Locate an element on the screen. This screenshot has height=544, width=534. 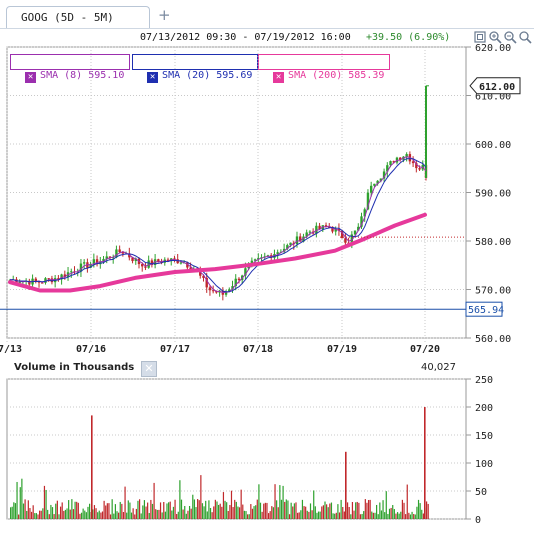
plus-icon: + is located at coordinates (164, 15).